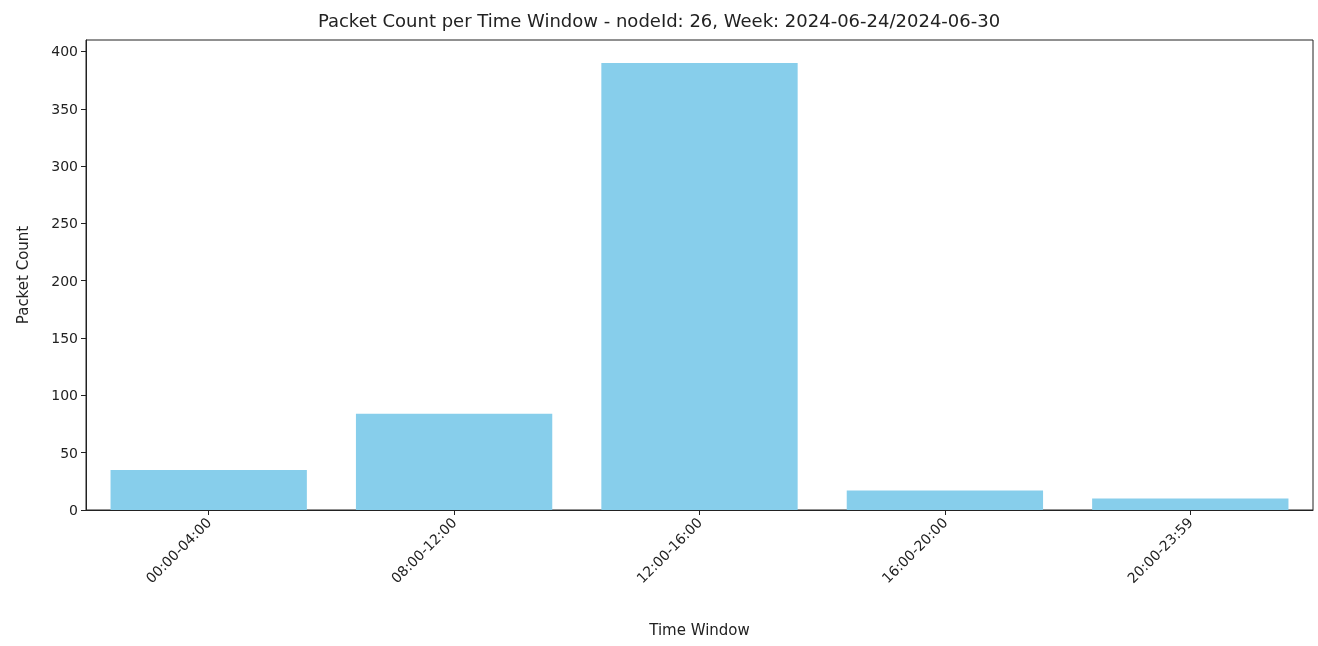 This screenshot has height=646, width=1318. What do you see at coordinates (64, 166) in the screenshot?
I see `y-tick-label: 300` at bounding box center [64, 166].